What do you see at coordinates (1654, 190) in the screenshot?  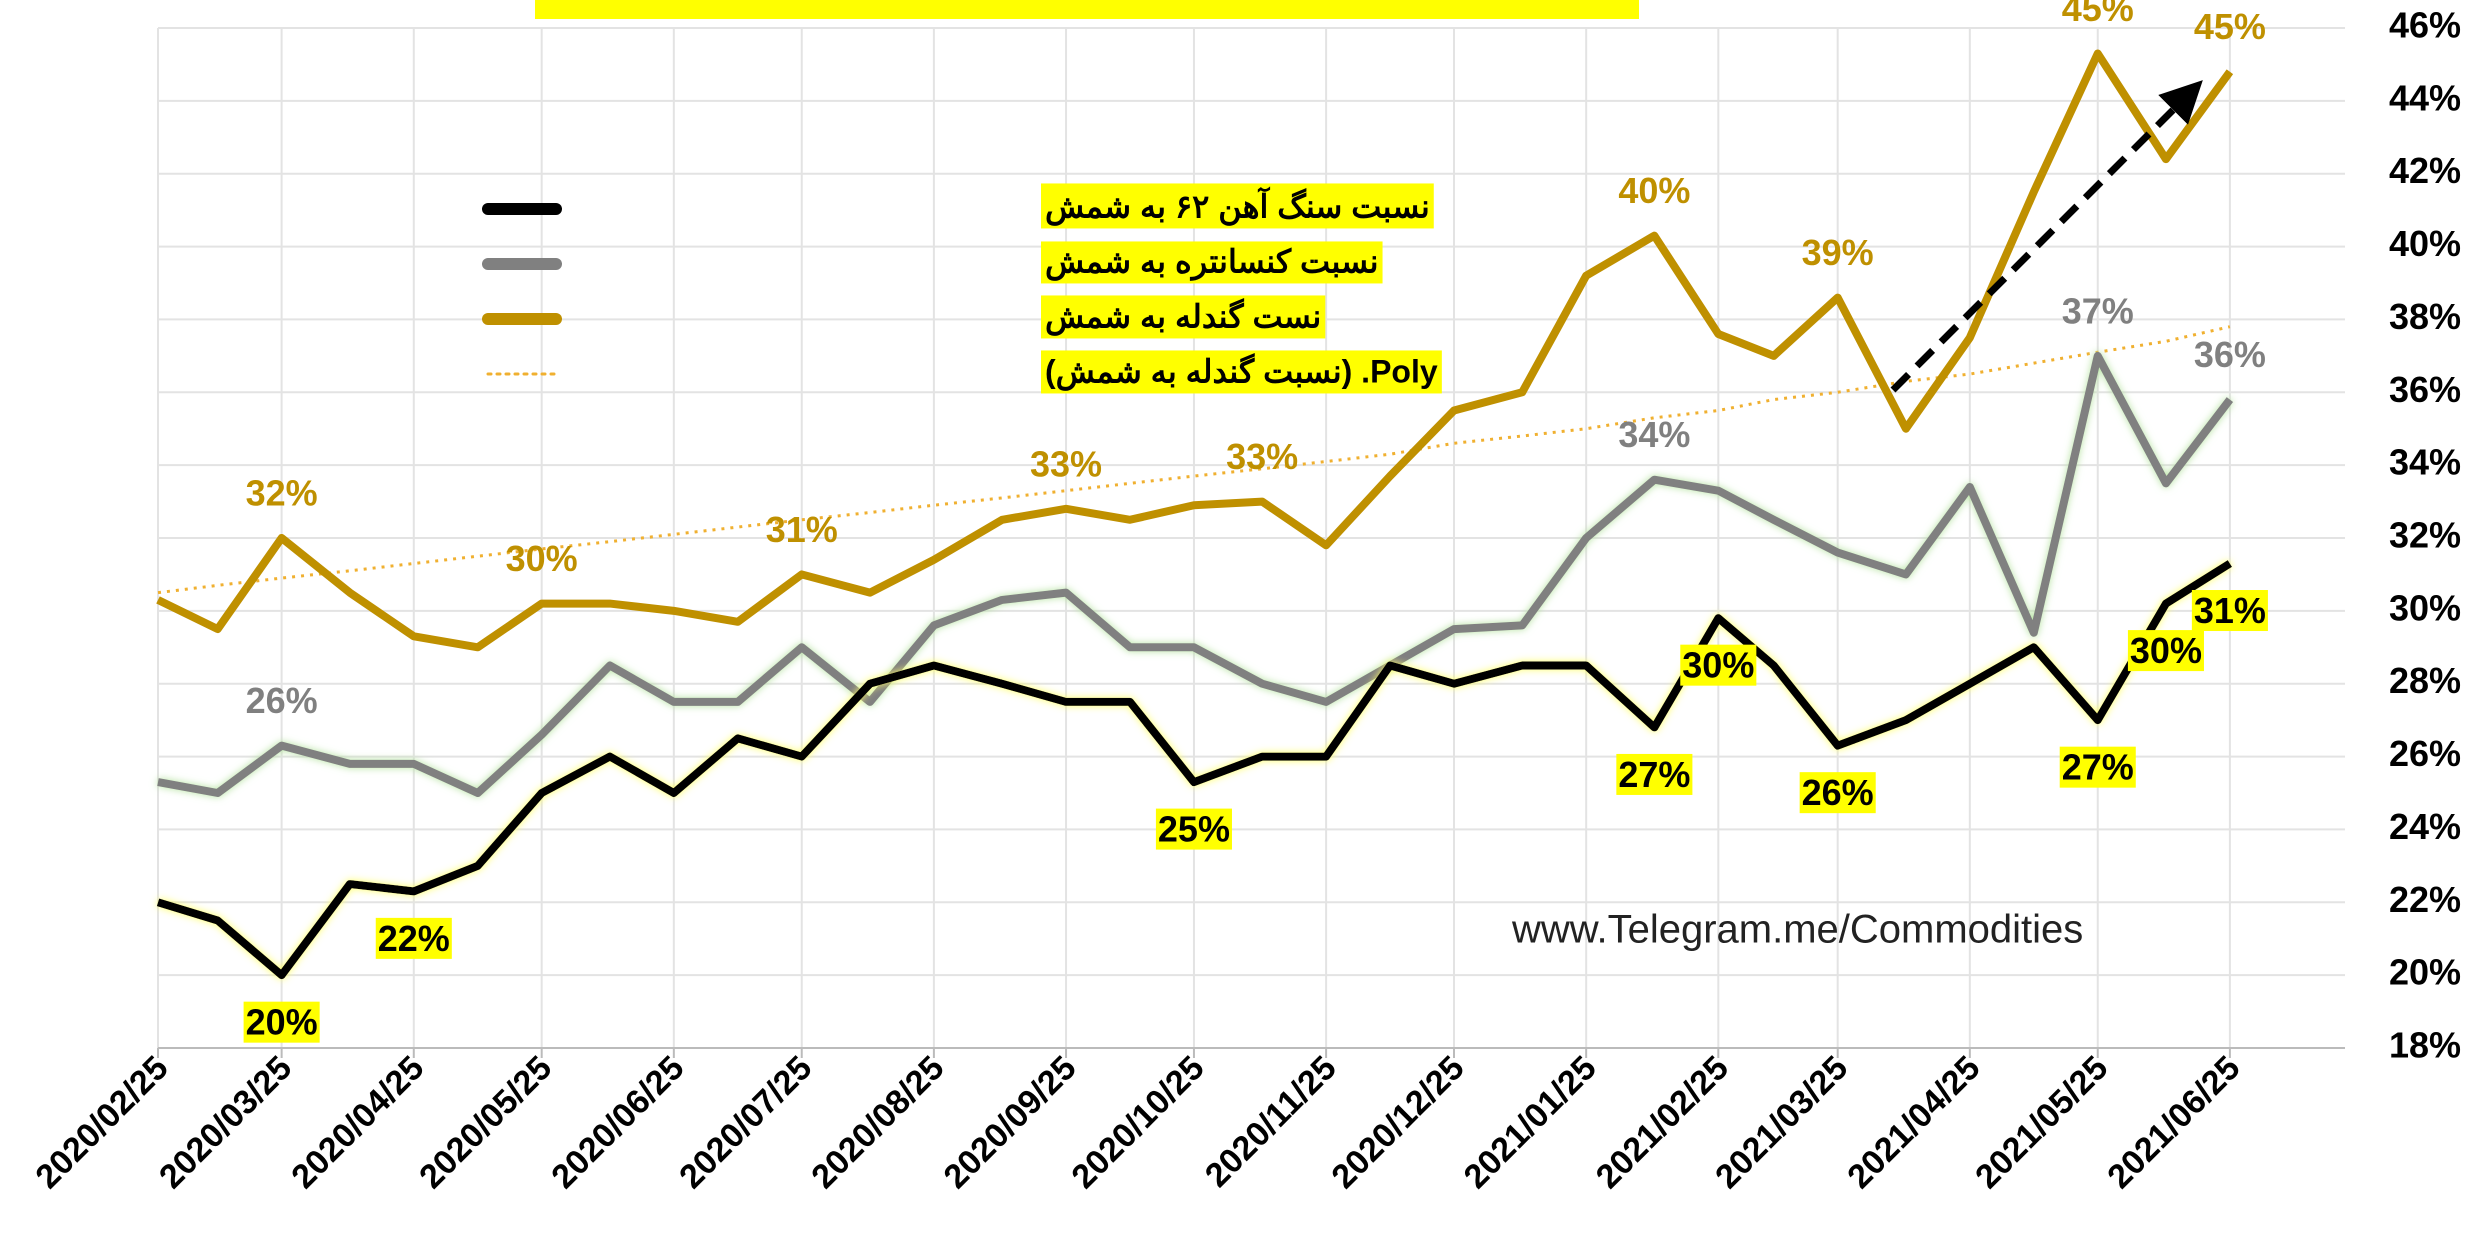 I see `value-label-group: 40%` at bounding box center [1654, 190].